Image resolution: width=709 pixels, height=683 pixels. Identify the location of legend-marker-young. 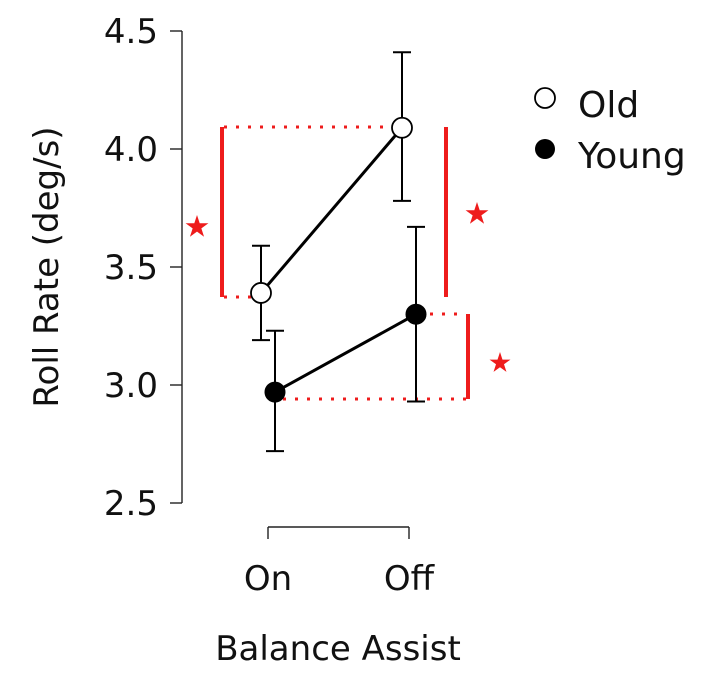
(545, 149).